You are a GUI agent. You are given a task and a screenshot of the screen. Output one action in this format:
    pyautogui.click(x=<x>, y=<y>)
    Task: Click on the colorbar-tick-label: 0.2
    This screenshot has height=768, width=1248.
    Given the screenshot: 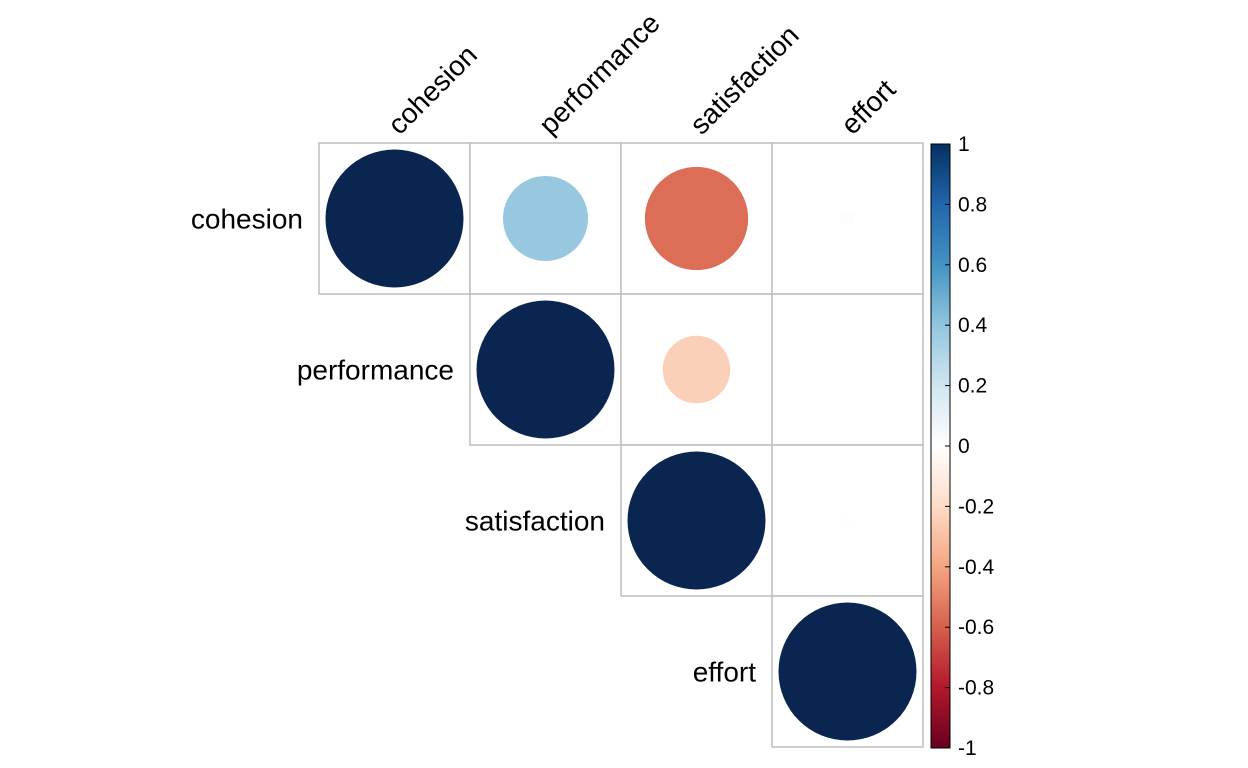 What is the action you would take?
    pyautogui.click(x=972, y=386)
    